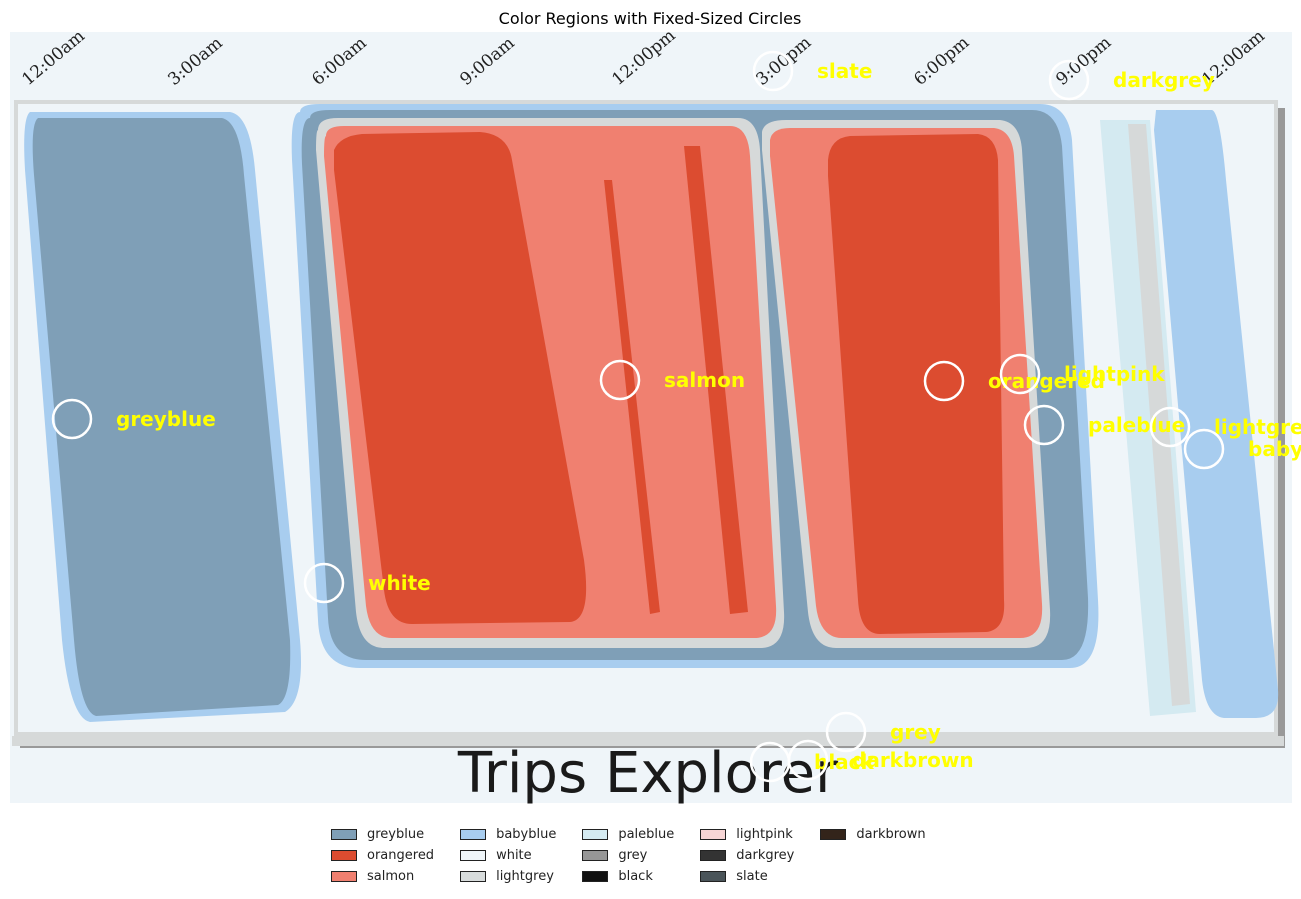  I want to click on annotation-label: salmon, so click(704, 380).